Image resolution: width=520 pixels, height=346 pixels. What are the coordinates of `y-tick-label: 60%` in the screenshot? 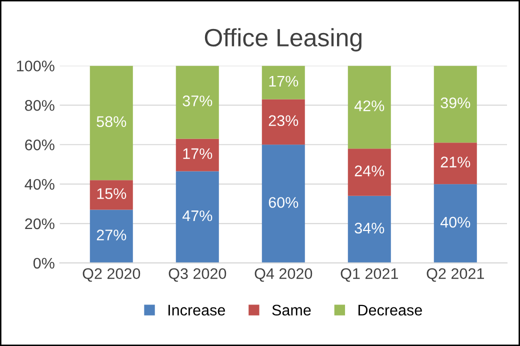 It's located at (39, 144).